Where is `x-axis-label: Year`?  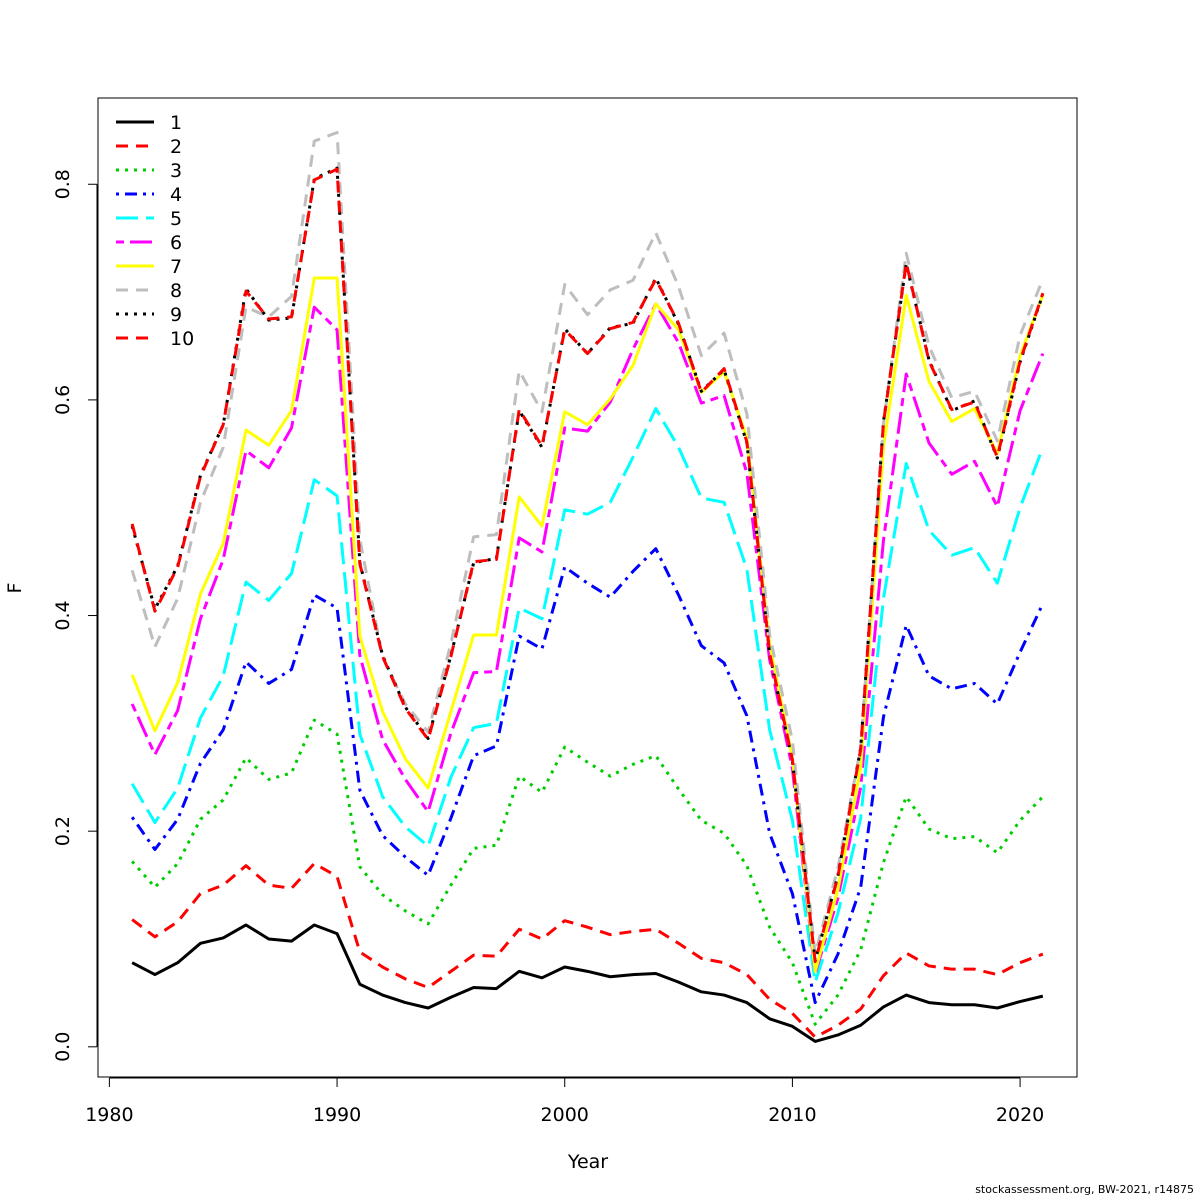
x-axis-label: Year is located at coordinates (587, 1162).